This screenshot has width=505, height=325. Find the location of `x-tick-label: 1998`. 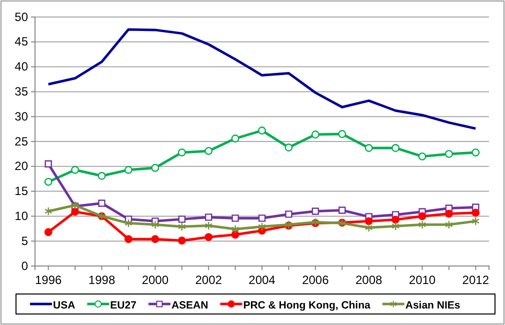

x-tick-label: 1998 is located at coordinates (102, 279).